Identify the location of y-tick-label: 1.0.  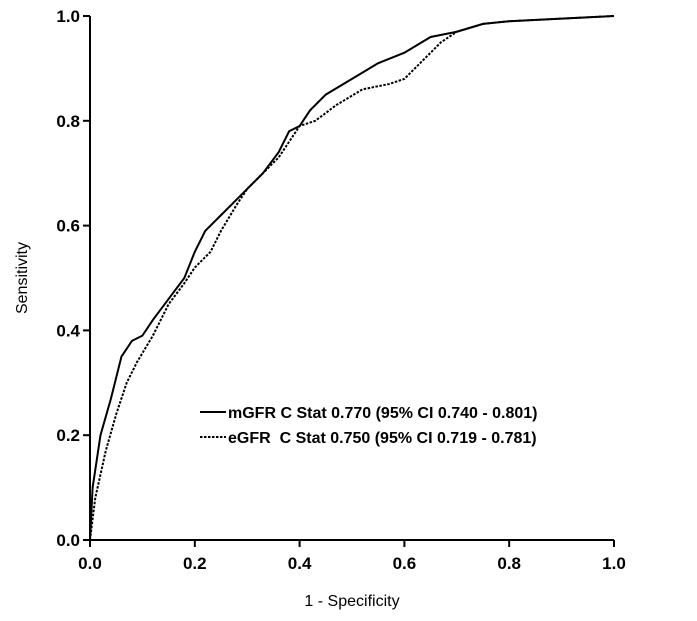
(68, 16).